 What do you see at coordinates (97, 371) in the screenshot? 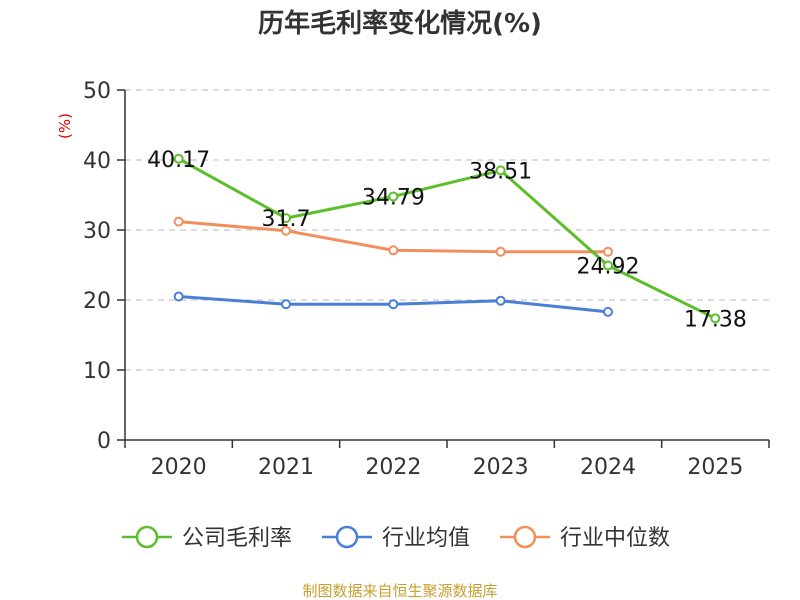
I see `y-tick-label: 10` at bounding box center [97, 371].